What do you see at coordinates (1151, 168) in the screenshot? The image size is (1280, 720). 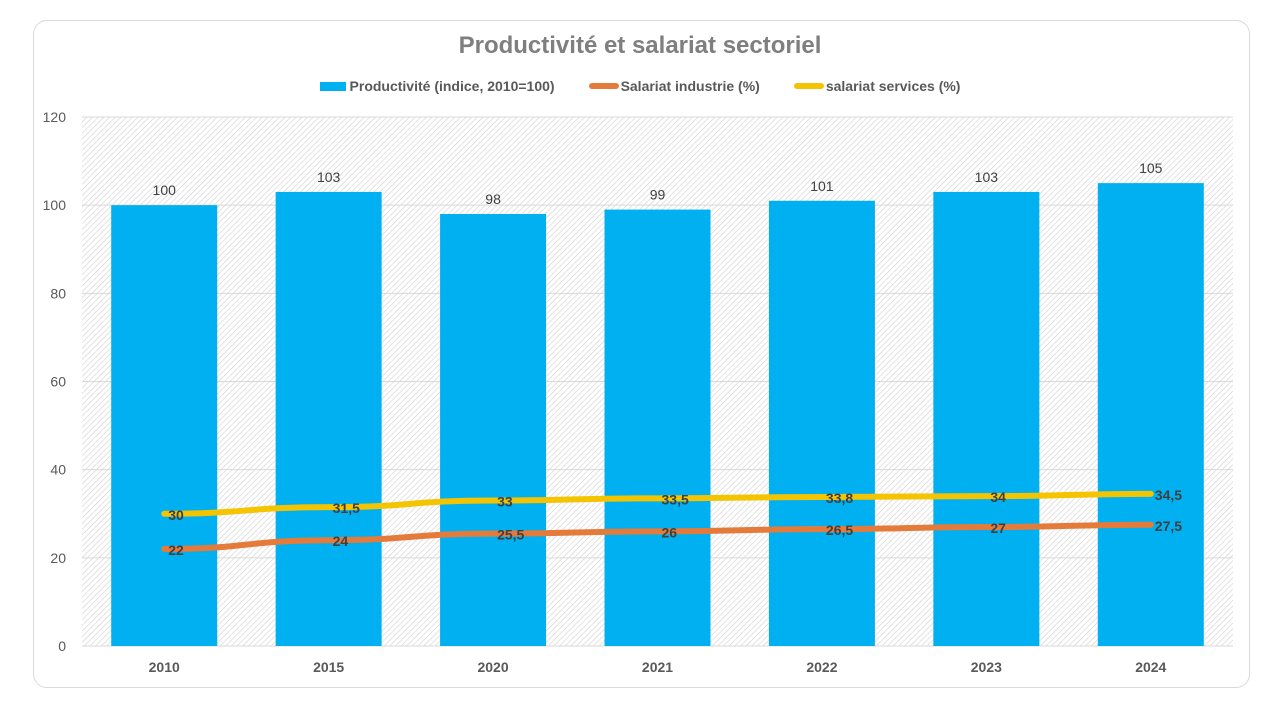 I see `bar-data-label: 105` at bounding box center [1151, 168].